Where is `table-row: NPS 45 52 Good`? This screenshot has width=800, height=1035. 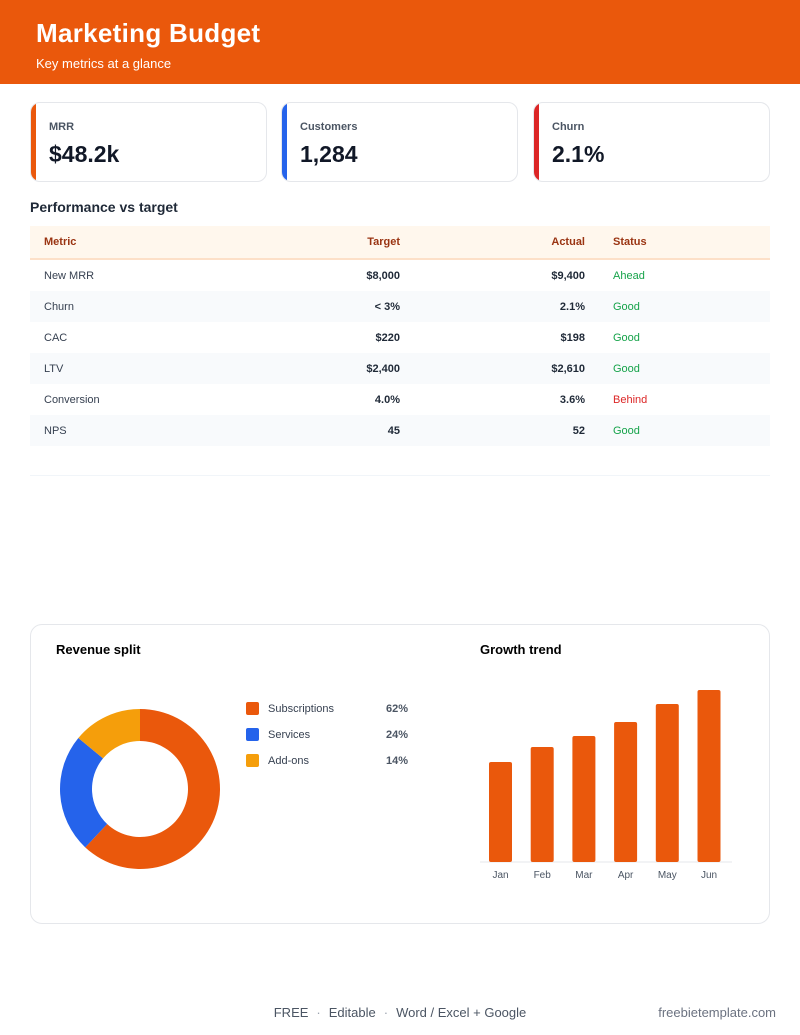 table-row: NPS 45 52 Good is located at coordinates (400, 430).